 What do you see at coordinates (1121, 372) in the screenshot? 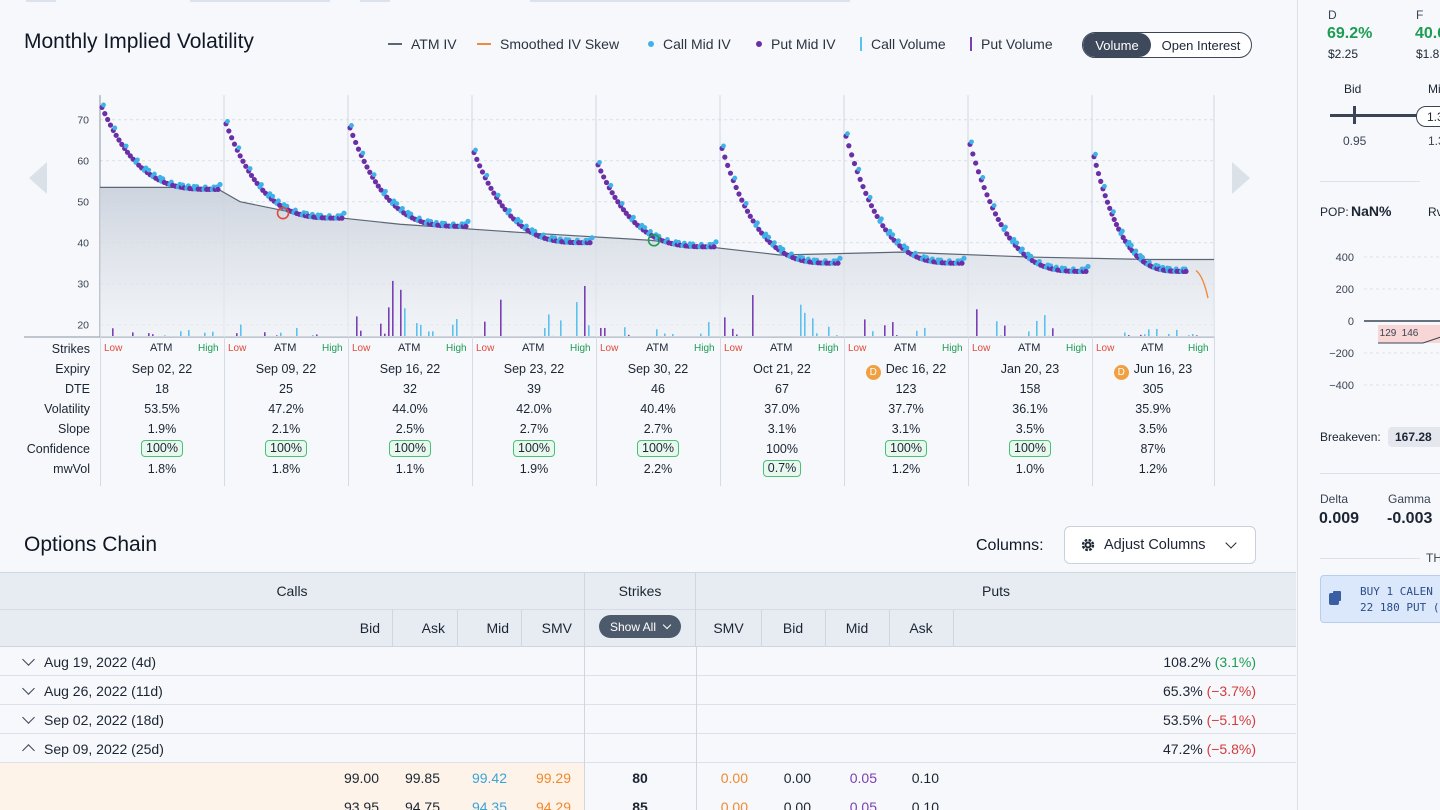
I see `dividend-badge-icon: D` at bounding box center [1121, 372].